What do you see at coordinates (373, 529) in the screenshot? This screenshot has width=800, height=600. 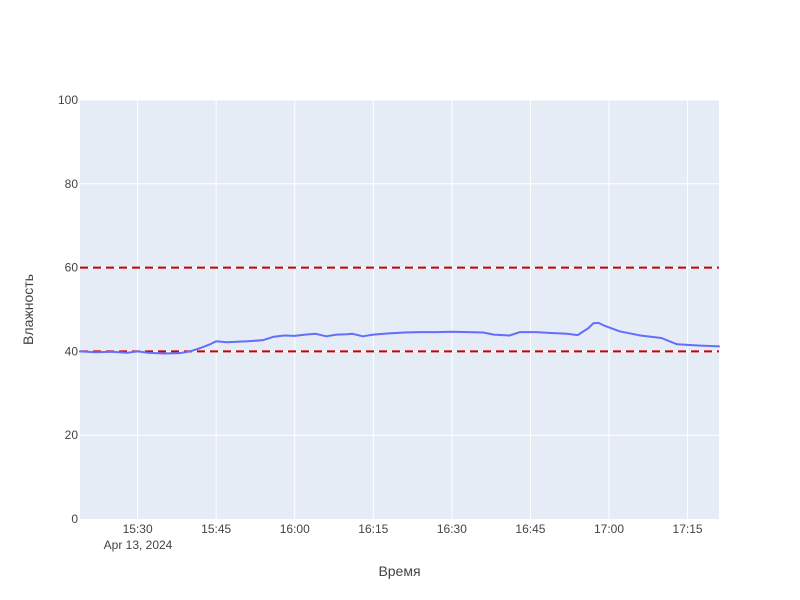 I see `x-tick-label: 16:15` at bounding box center [373, 529].